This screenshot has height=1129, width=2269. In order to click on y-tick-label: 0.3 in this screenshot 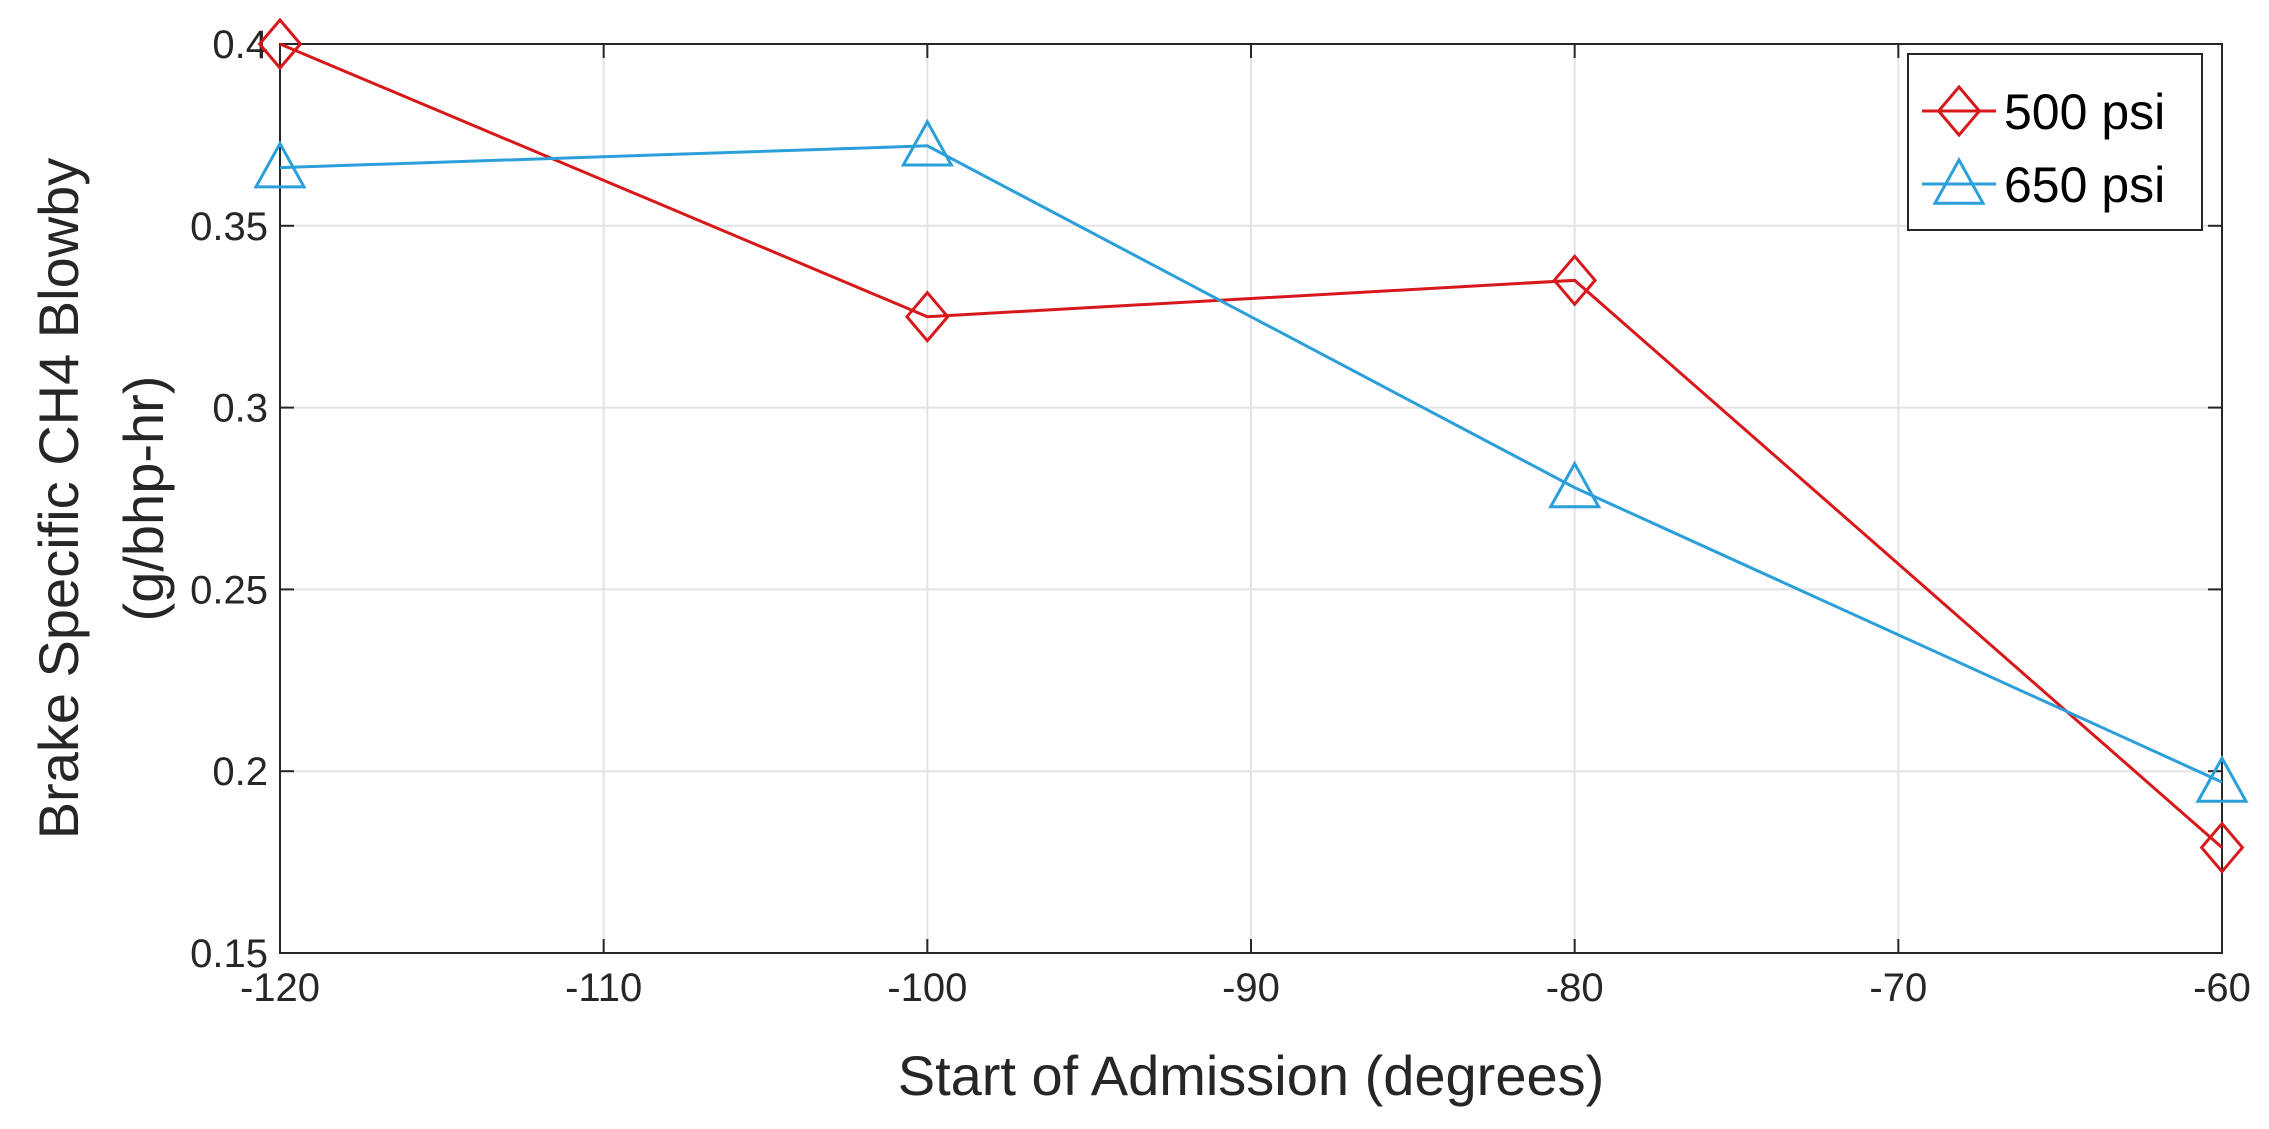, I will do `click(240, 409)`.